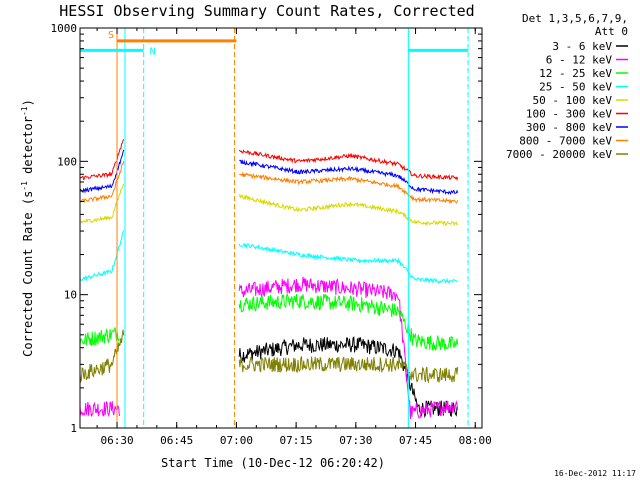  Describe the element at coordinates (236, 440) in the screenshot. I see `x-tick-label-3: 07:00` at that location.